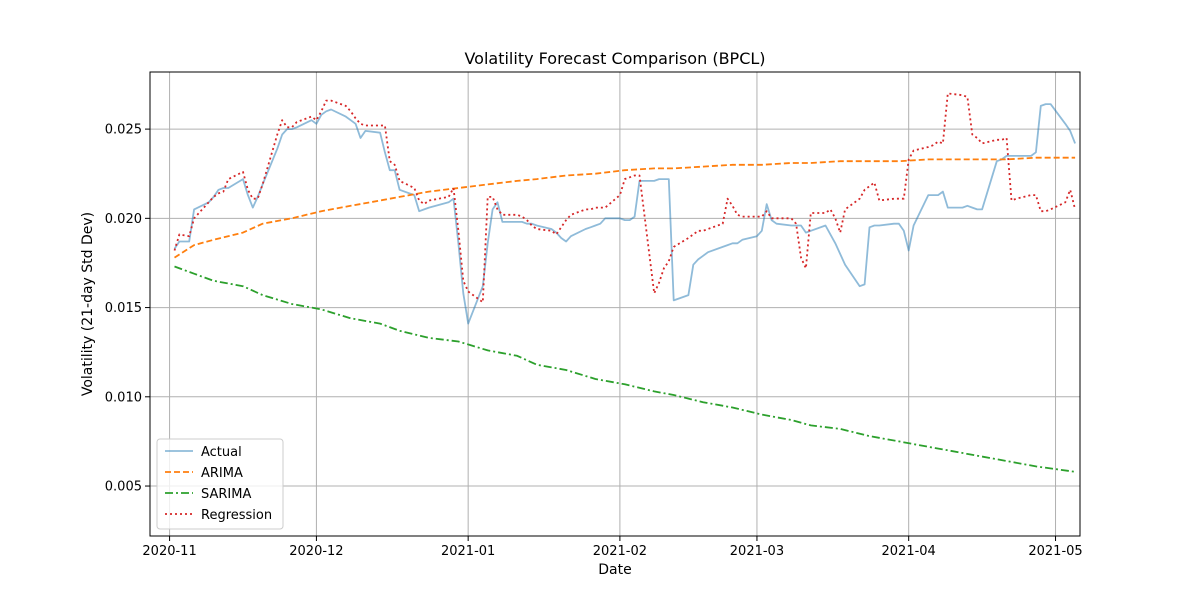  I want to click on legend-label-arima: ARIMA, so click(222, 473).